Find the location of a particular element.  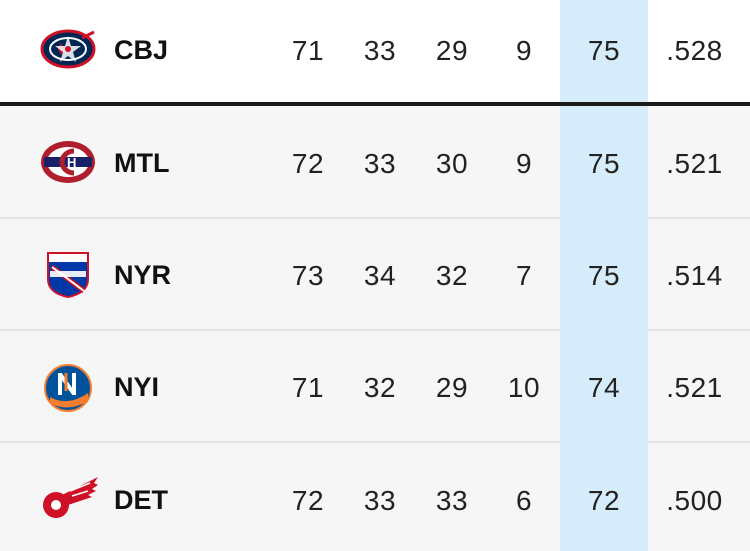

games-played: 73 is located at coordinates (308, 275).